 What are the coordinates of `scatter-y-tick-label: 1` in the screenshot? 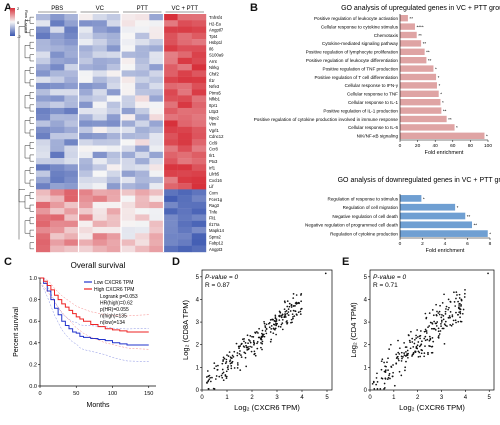 It's located at (366, 368).